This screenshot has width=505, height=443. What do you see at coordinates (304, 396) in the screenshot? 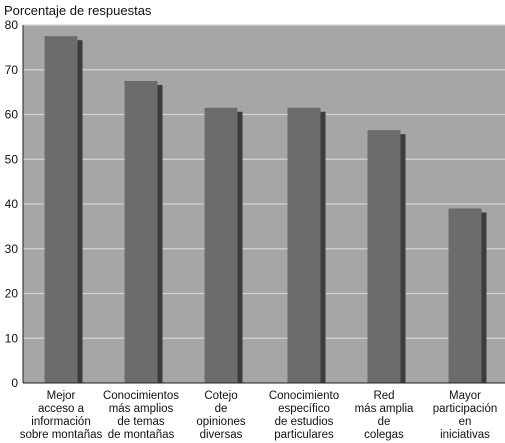
I see `x-tick-label-line: Conocimiento` at bounding box center [304, 396].